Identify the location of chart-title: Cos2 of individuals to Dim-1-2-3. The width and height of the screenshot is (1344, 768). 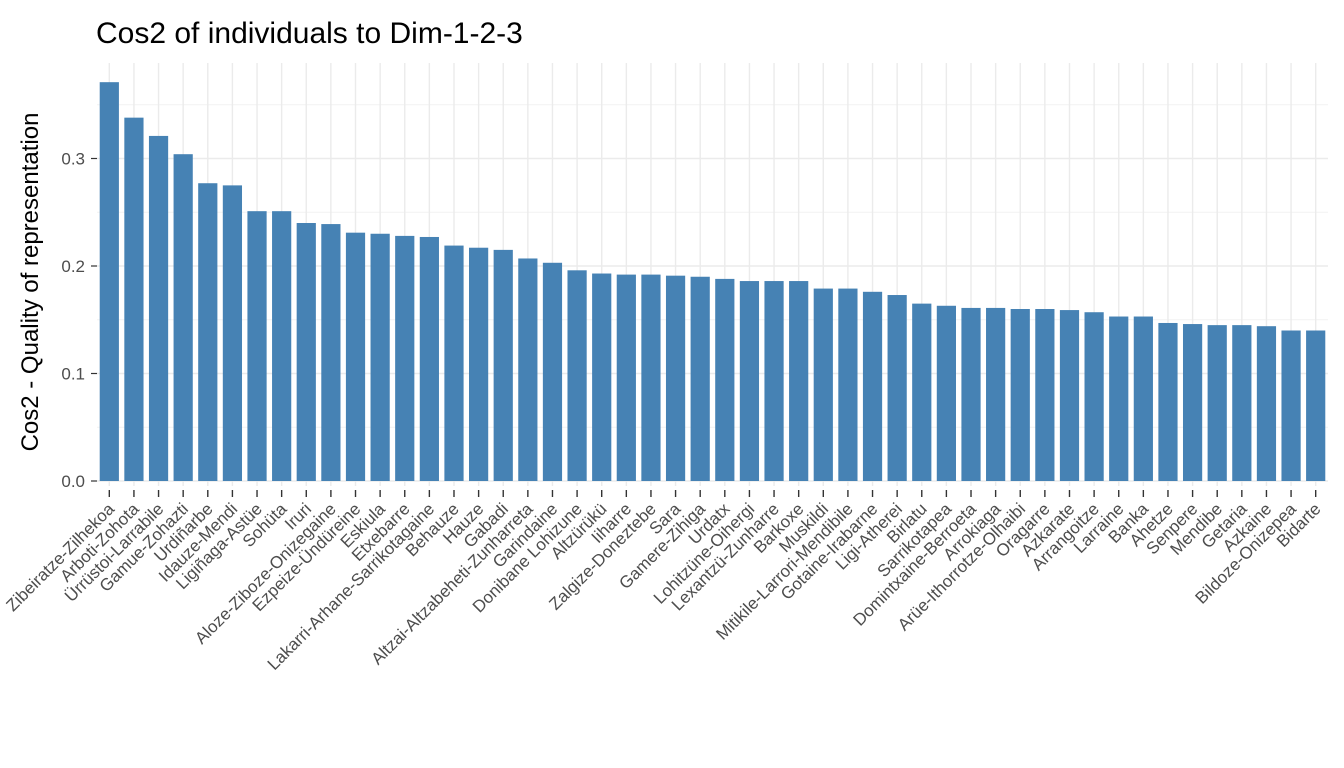
(309, 33).